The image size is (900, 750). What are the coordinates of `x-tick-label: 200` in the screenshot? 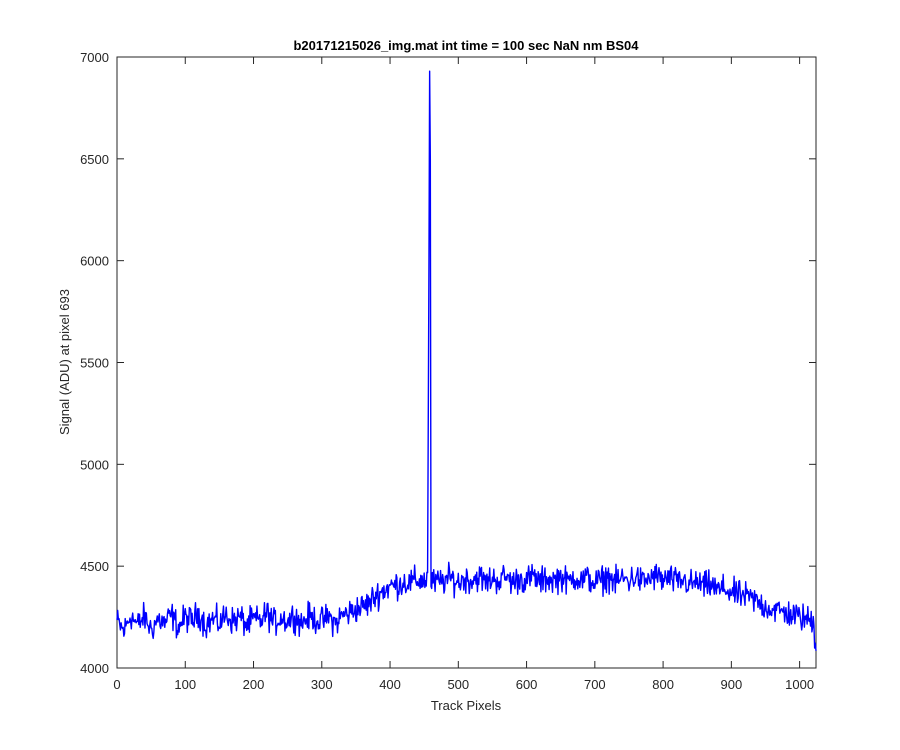 It's located at (254, 684).